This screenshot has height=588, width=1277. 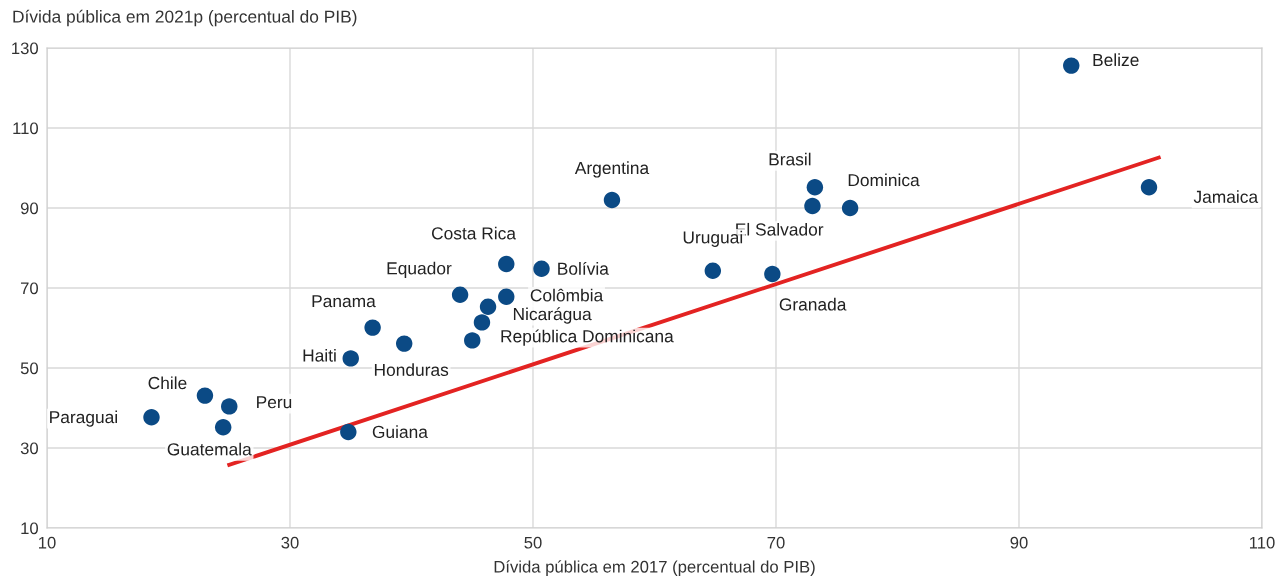 What do you see at coordinates (1116, 60) in the screenshot?
I see `annotation: Belize` at bounding box center [1116, 60].